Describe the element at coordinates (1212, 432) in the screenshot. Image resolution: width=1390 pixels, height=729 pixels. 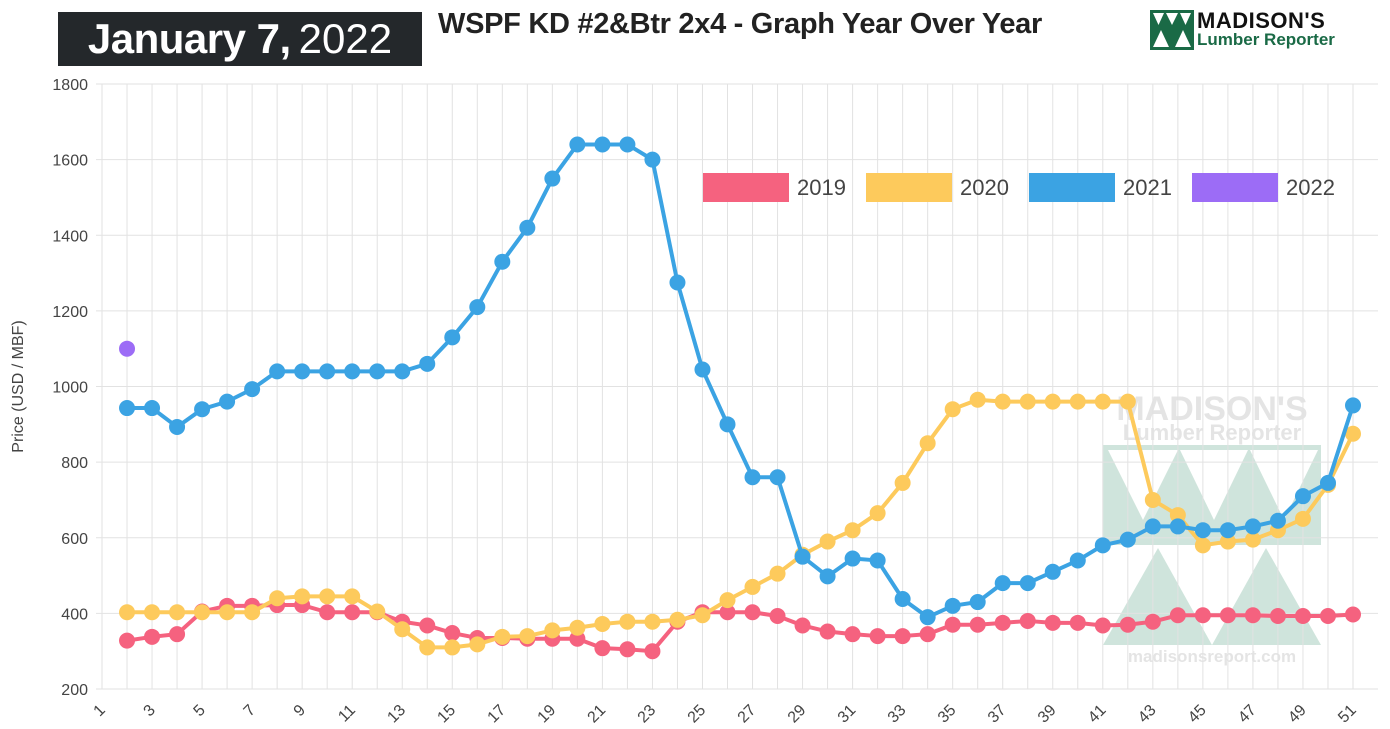
I see `watermark-subtitle: Lumber Reporter` at that location.